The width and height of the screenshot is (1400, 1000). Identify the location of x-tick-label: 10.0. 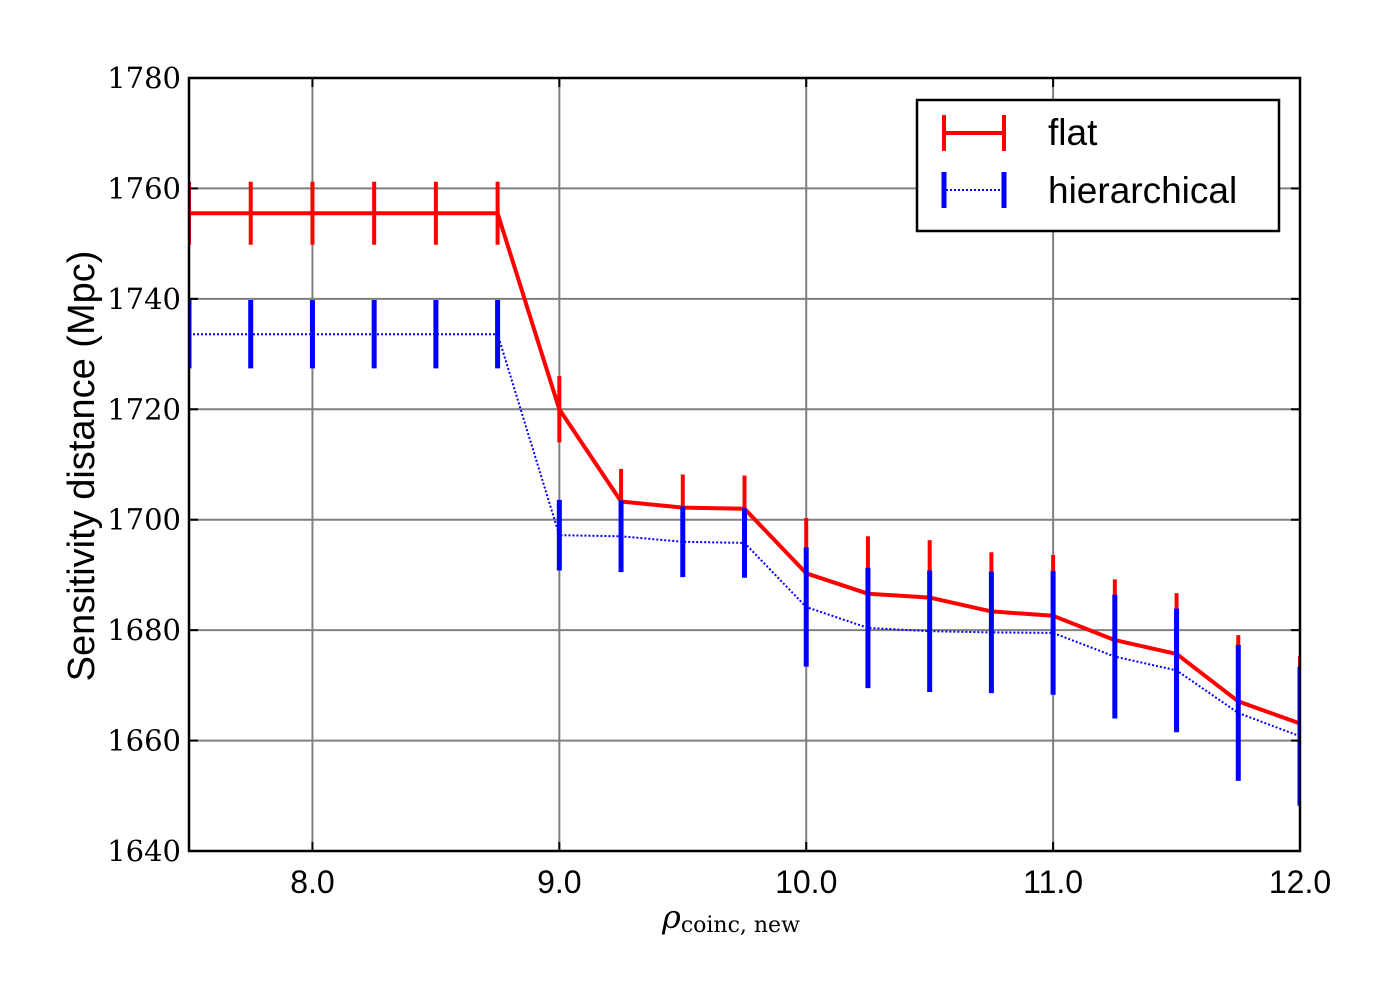
(806, 882).